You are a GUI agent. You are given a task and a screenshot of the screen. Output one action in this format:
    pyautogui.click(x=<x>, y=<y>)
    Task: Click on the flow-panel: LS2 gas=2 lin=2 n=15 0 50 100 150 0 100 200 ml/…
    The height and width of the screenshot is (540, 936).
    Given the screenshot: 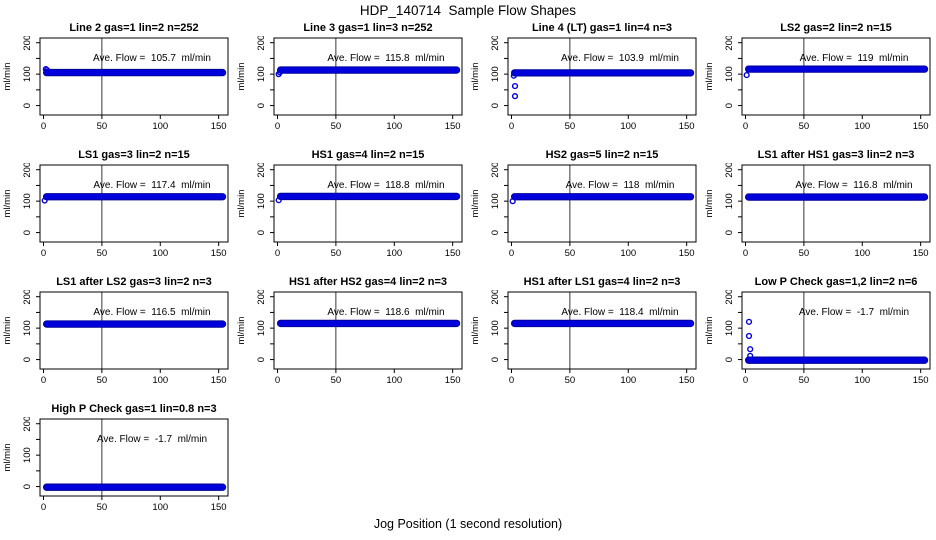 What is the action you would take?
    pyautogui.click(x=819, y=83)
    